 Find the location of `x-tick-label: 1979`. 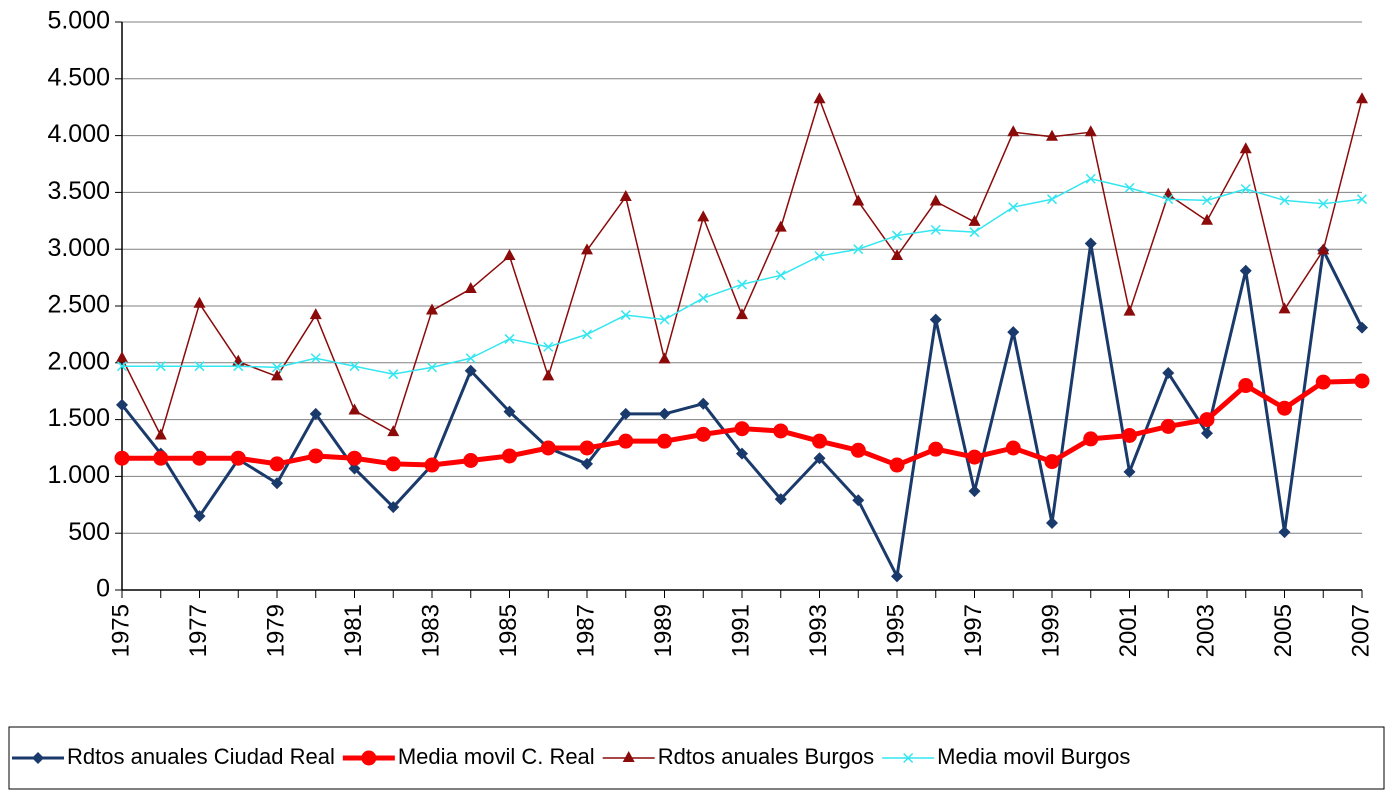

x-tick-label: 1979 is located at coordinates (275, 630).